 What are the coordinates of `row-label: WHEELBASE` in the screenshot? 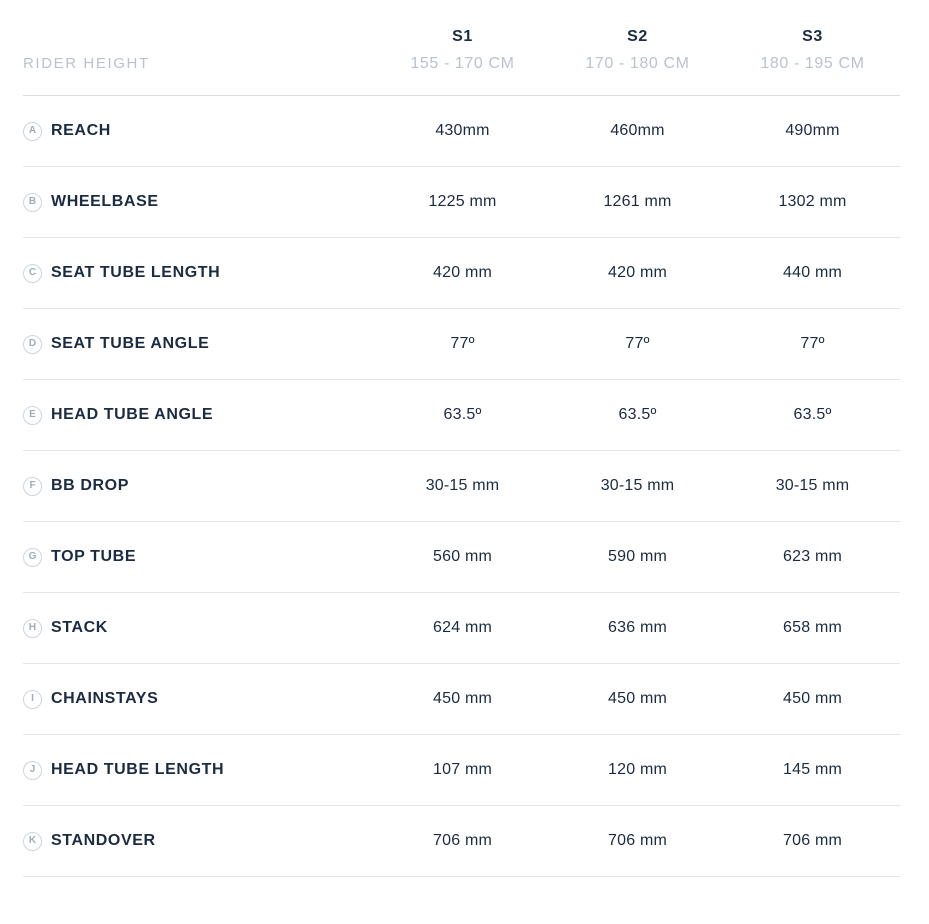 It's located at (105, 201).